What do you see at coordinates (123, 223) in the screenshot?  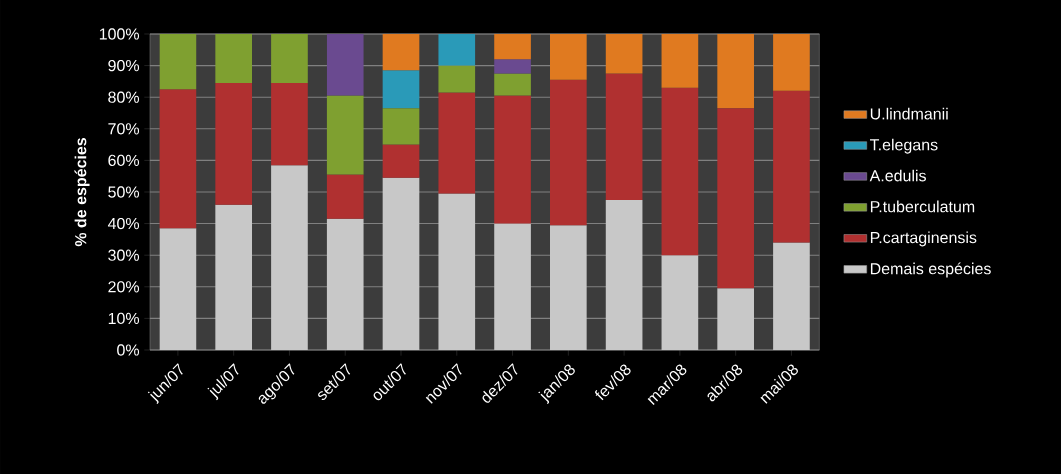 I see `y-tick-label: 40%` at bounding box center [123, 223].